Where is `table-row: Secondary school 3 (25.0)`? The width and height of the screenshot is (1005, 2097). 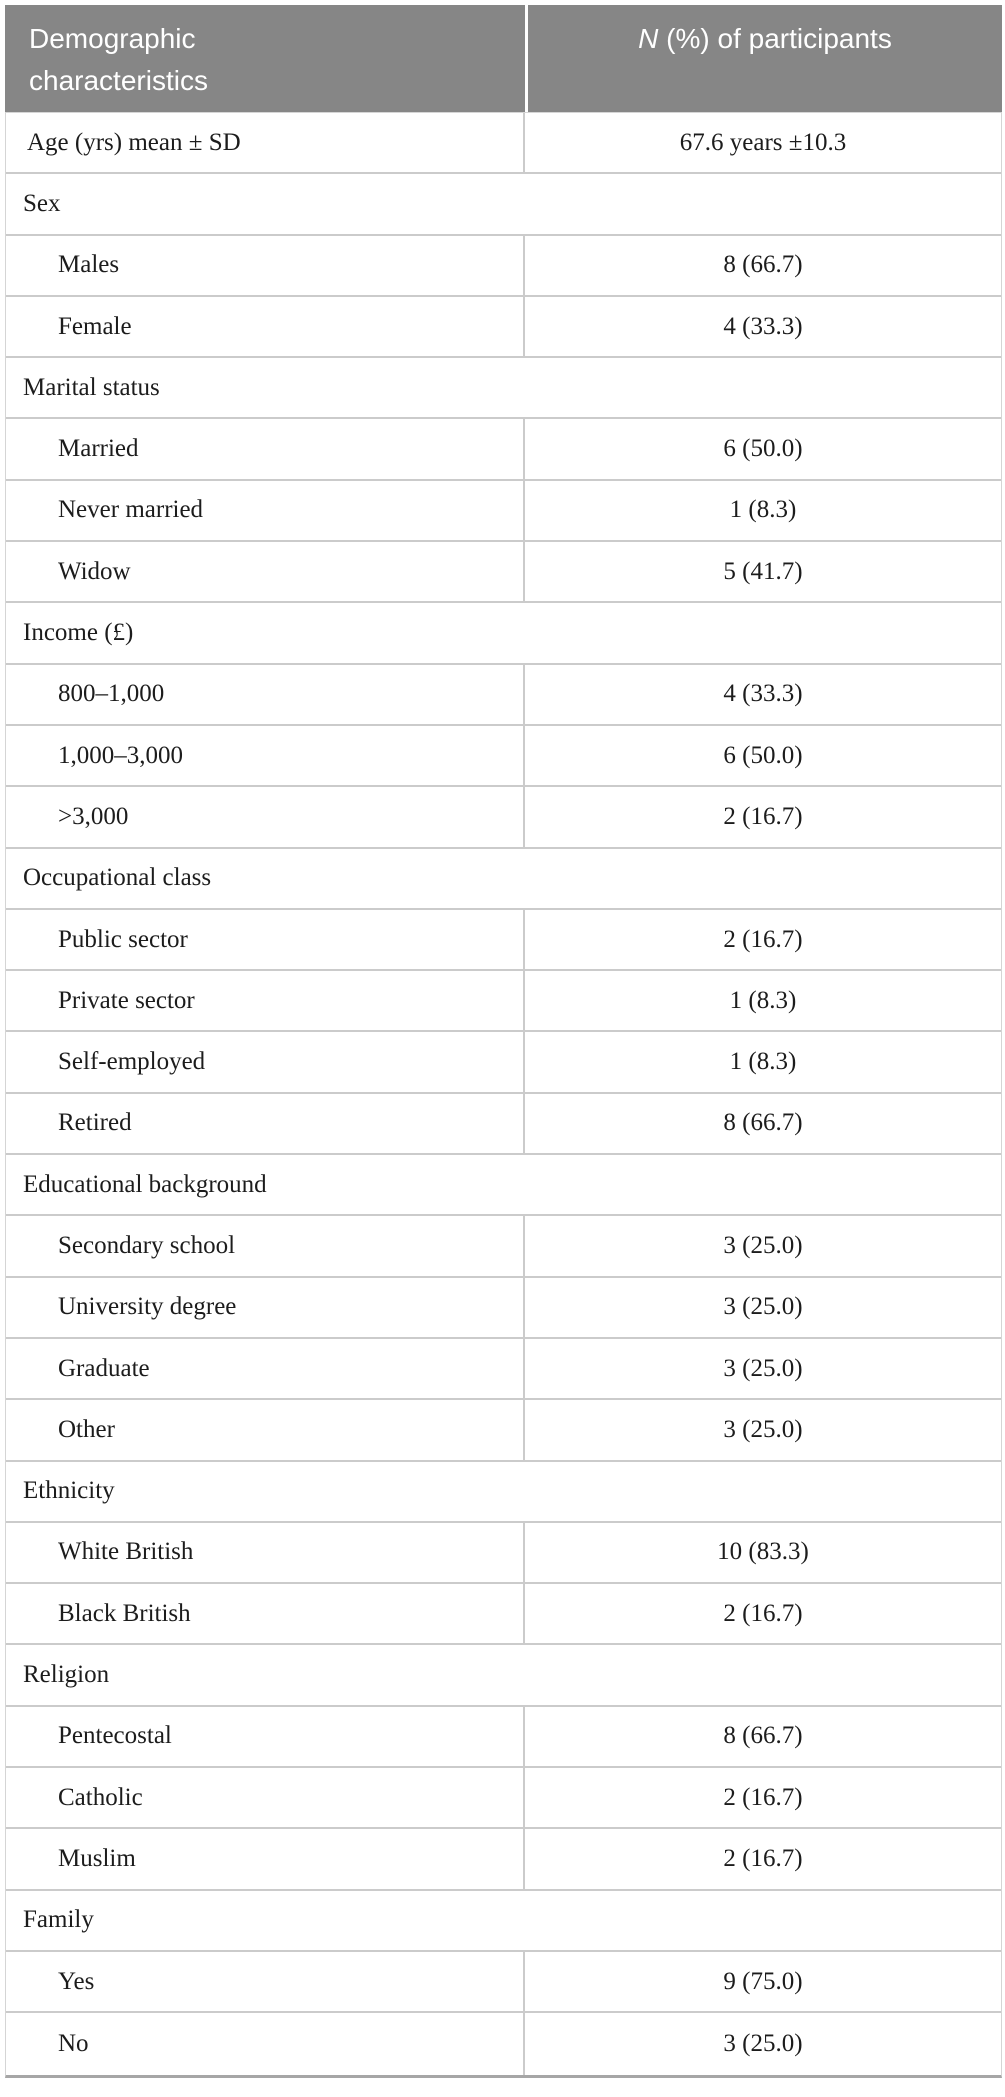 table-row: Secondary school 3 (25.0) is located at coordinates (503, 1247).